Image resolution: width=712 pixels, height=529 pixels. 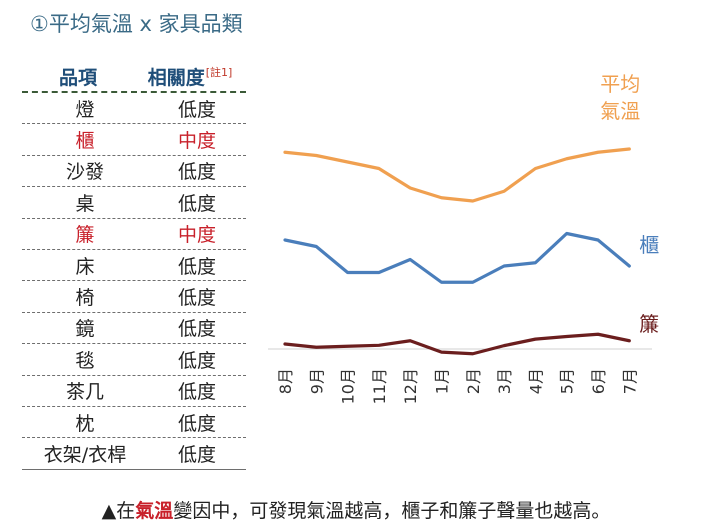 What do you see at coordinates (154, 511) in the screenshot?
I see `footer-emphasis: 氣溫` at bounding box center [154, 511].